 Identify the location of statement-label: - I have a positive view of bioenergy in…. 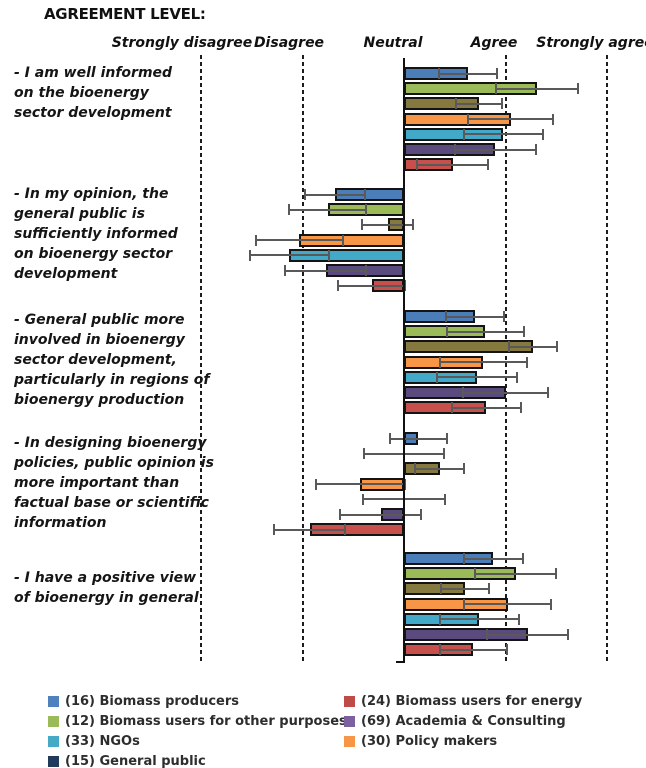
(106, 588).